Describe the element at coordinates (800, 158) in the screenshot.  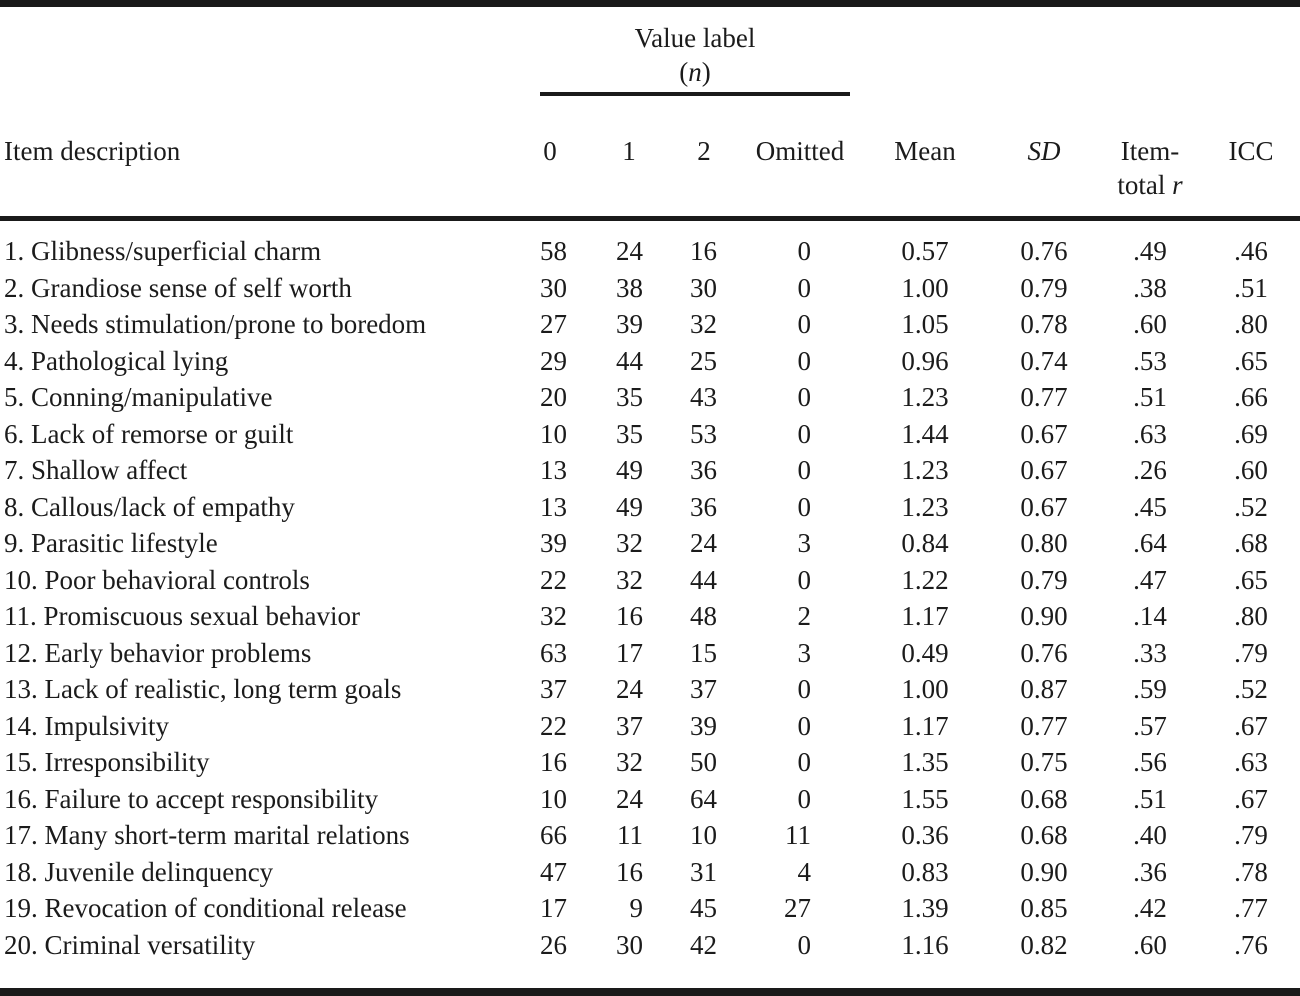
I see `col-header-omitted: Omitted` at that location.